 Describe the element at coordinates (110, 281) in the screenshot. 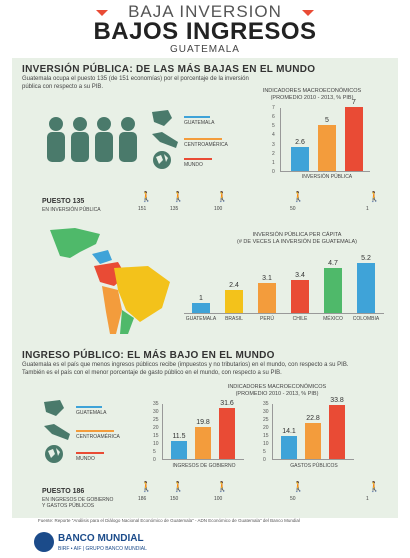

I see `americas-map-icon` at that location.